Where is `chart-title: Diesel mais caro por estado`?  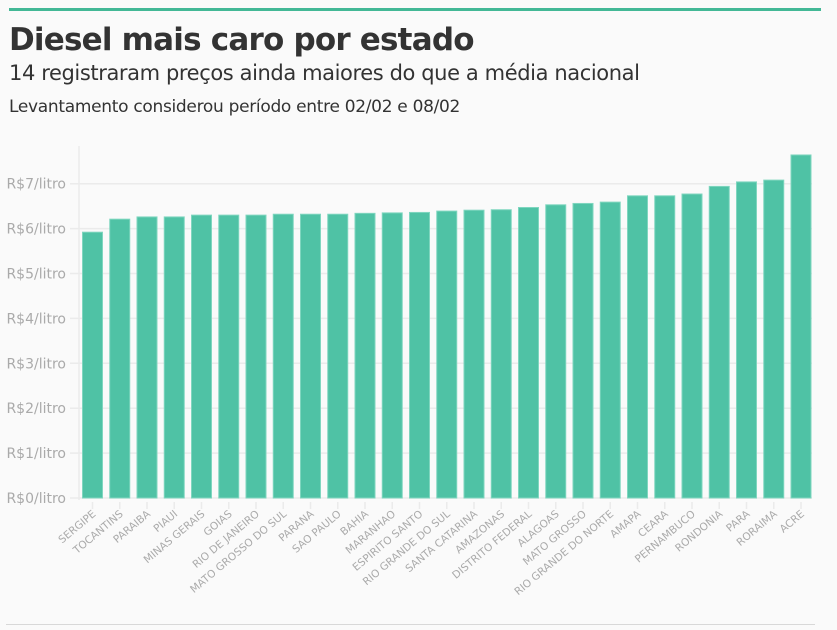
chart-title: Diesel mais caro por estado is located at coordinates (242, 40).